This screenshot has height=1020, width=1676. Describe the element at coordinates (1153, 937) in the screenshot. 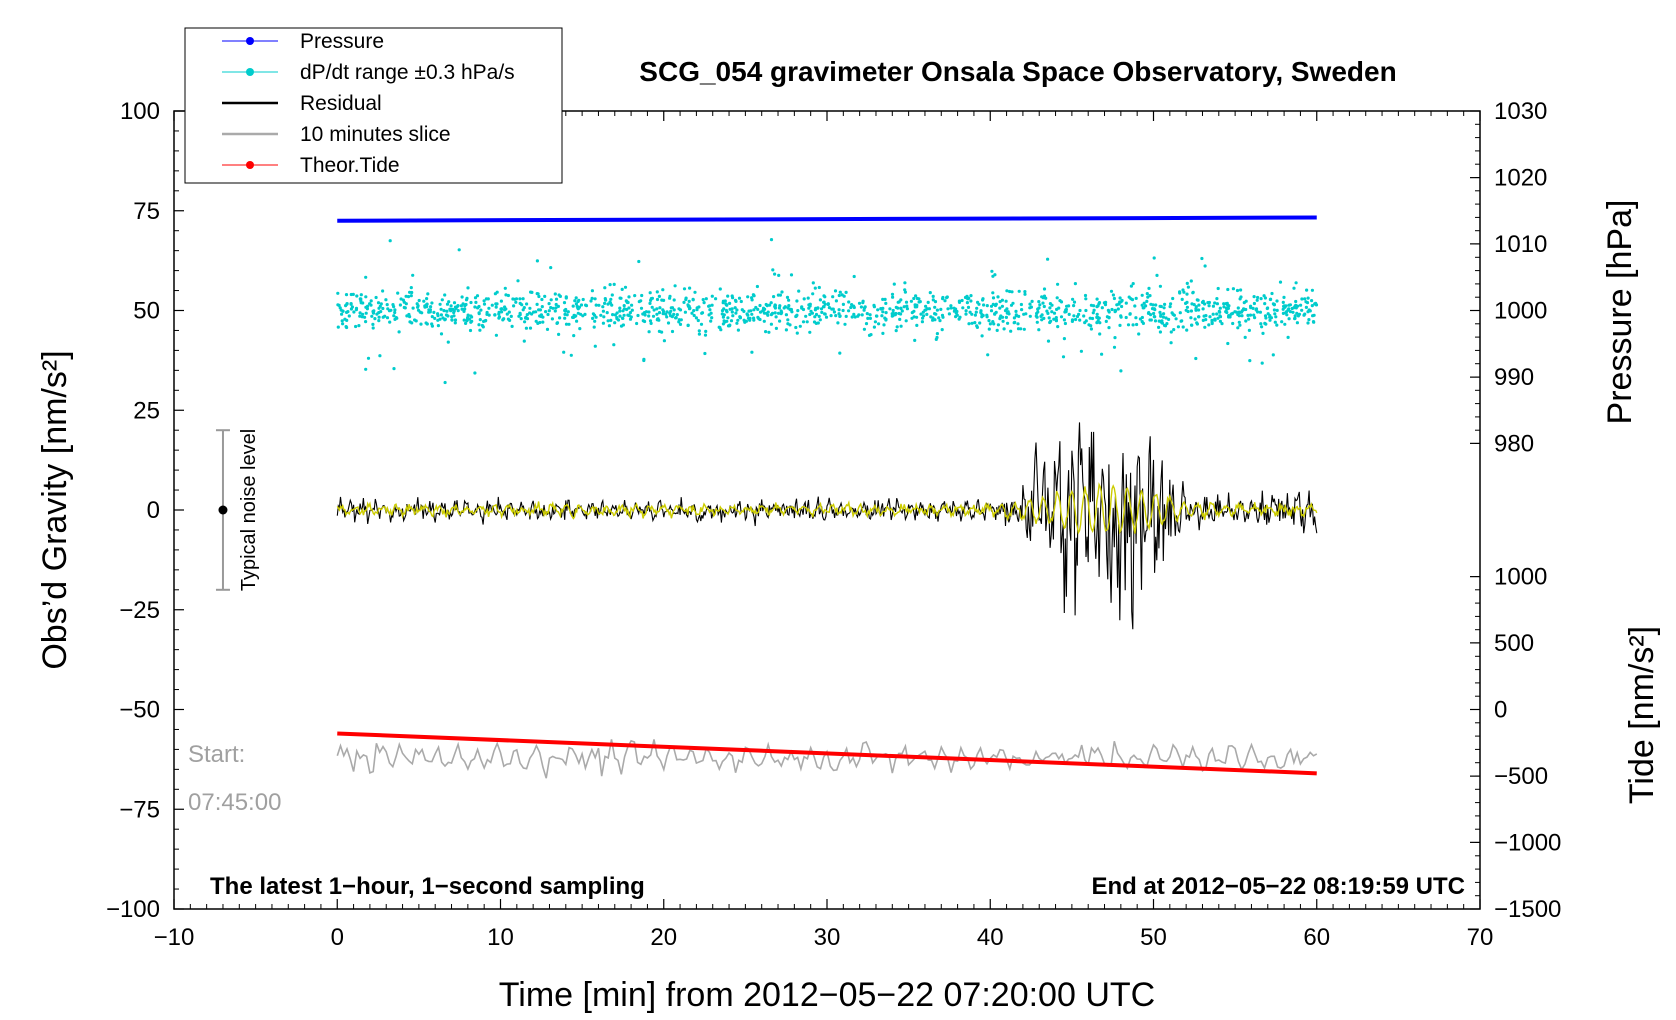

I see `x-tick-label: 50` at that location.